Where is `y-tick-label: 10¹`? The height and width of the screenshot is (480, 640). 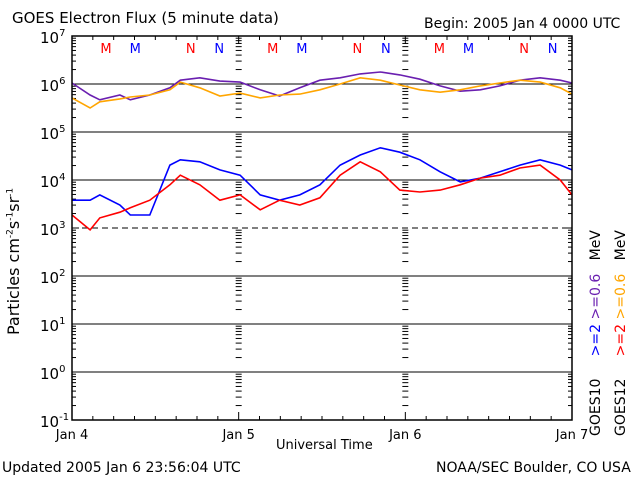 y-tick-label: 10¹ is located at coordinates (52, 325).